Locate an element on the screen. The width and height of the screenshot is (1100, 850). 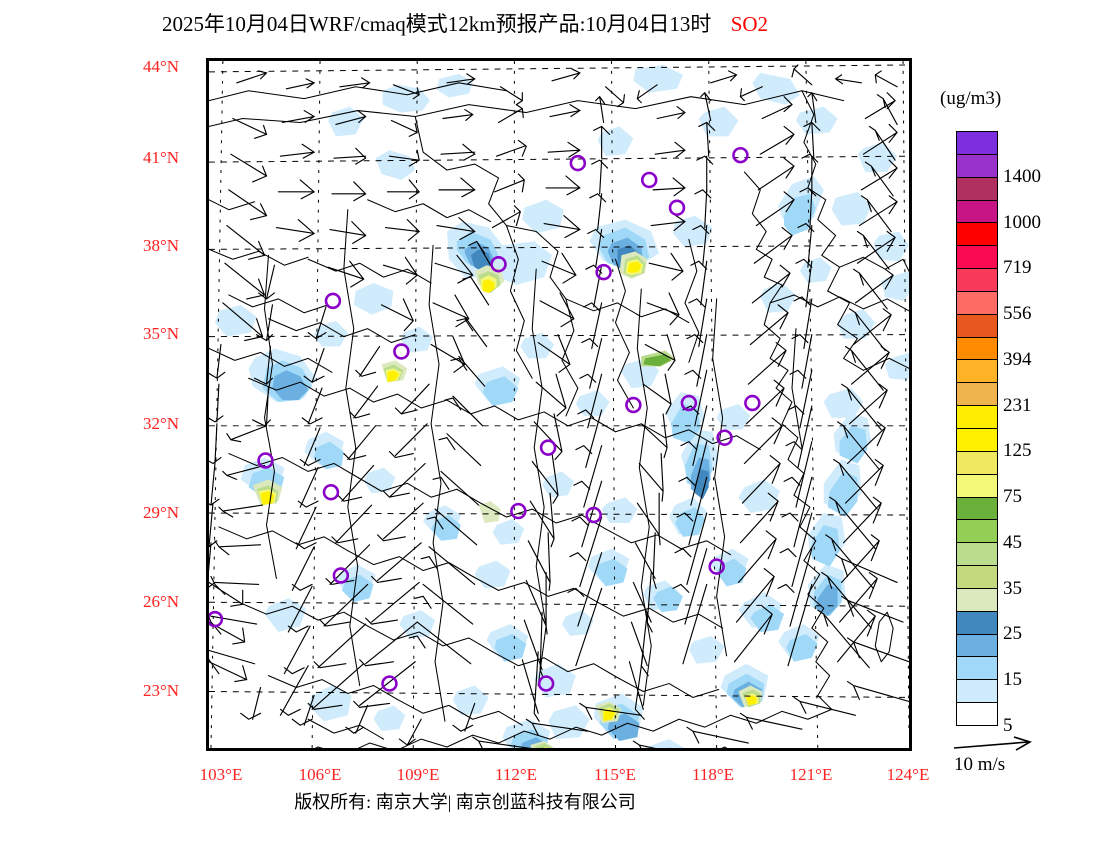
lat-label-29n: 29°N is located at coordinates (161, 512).